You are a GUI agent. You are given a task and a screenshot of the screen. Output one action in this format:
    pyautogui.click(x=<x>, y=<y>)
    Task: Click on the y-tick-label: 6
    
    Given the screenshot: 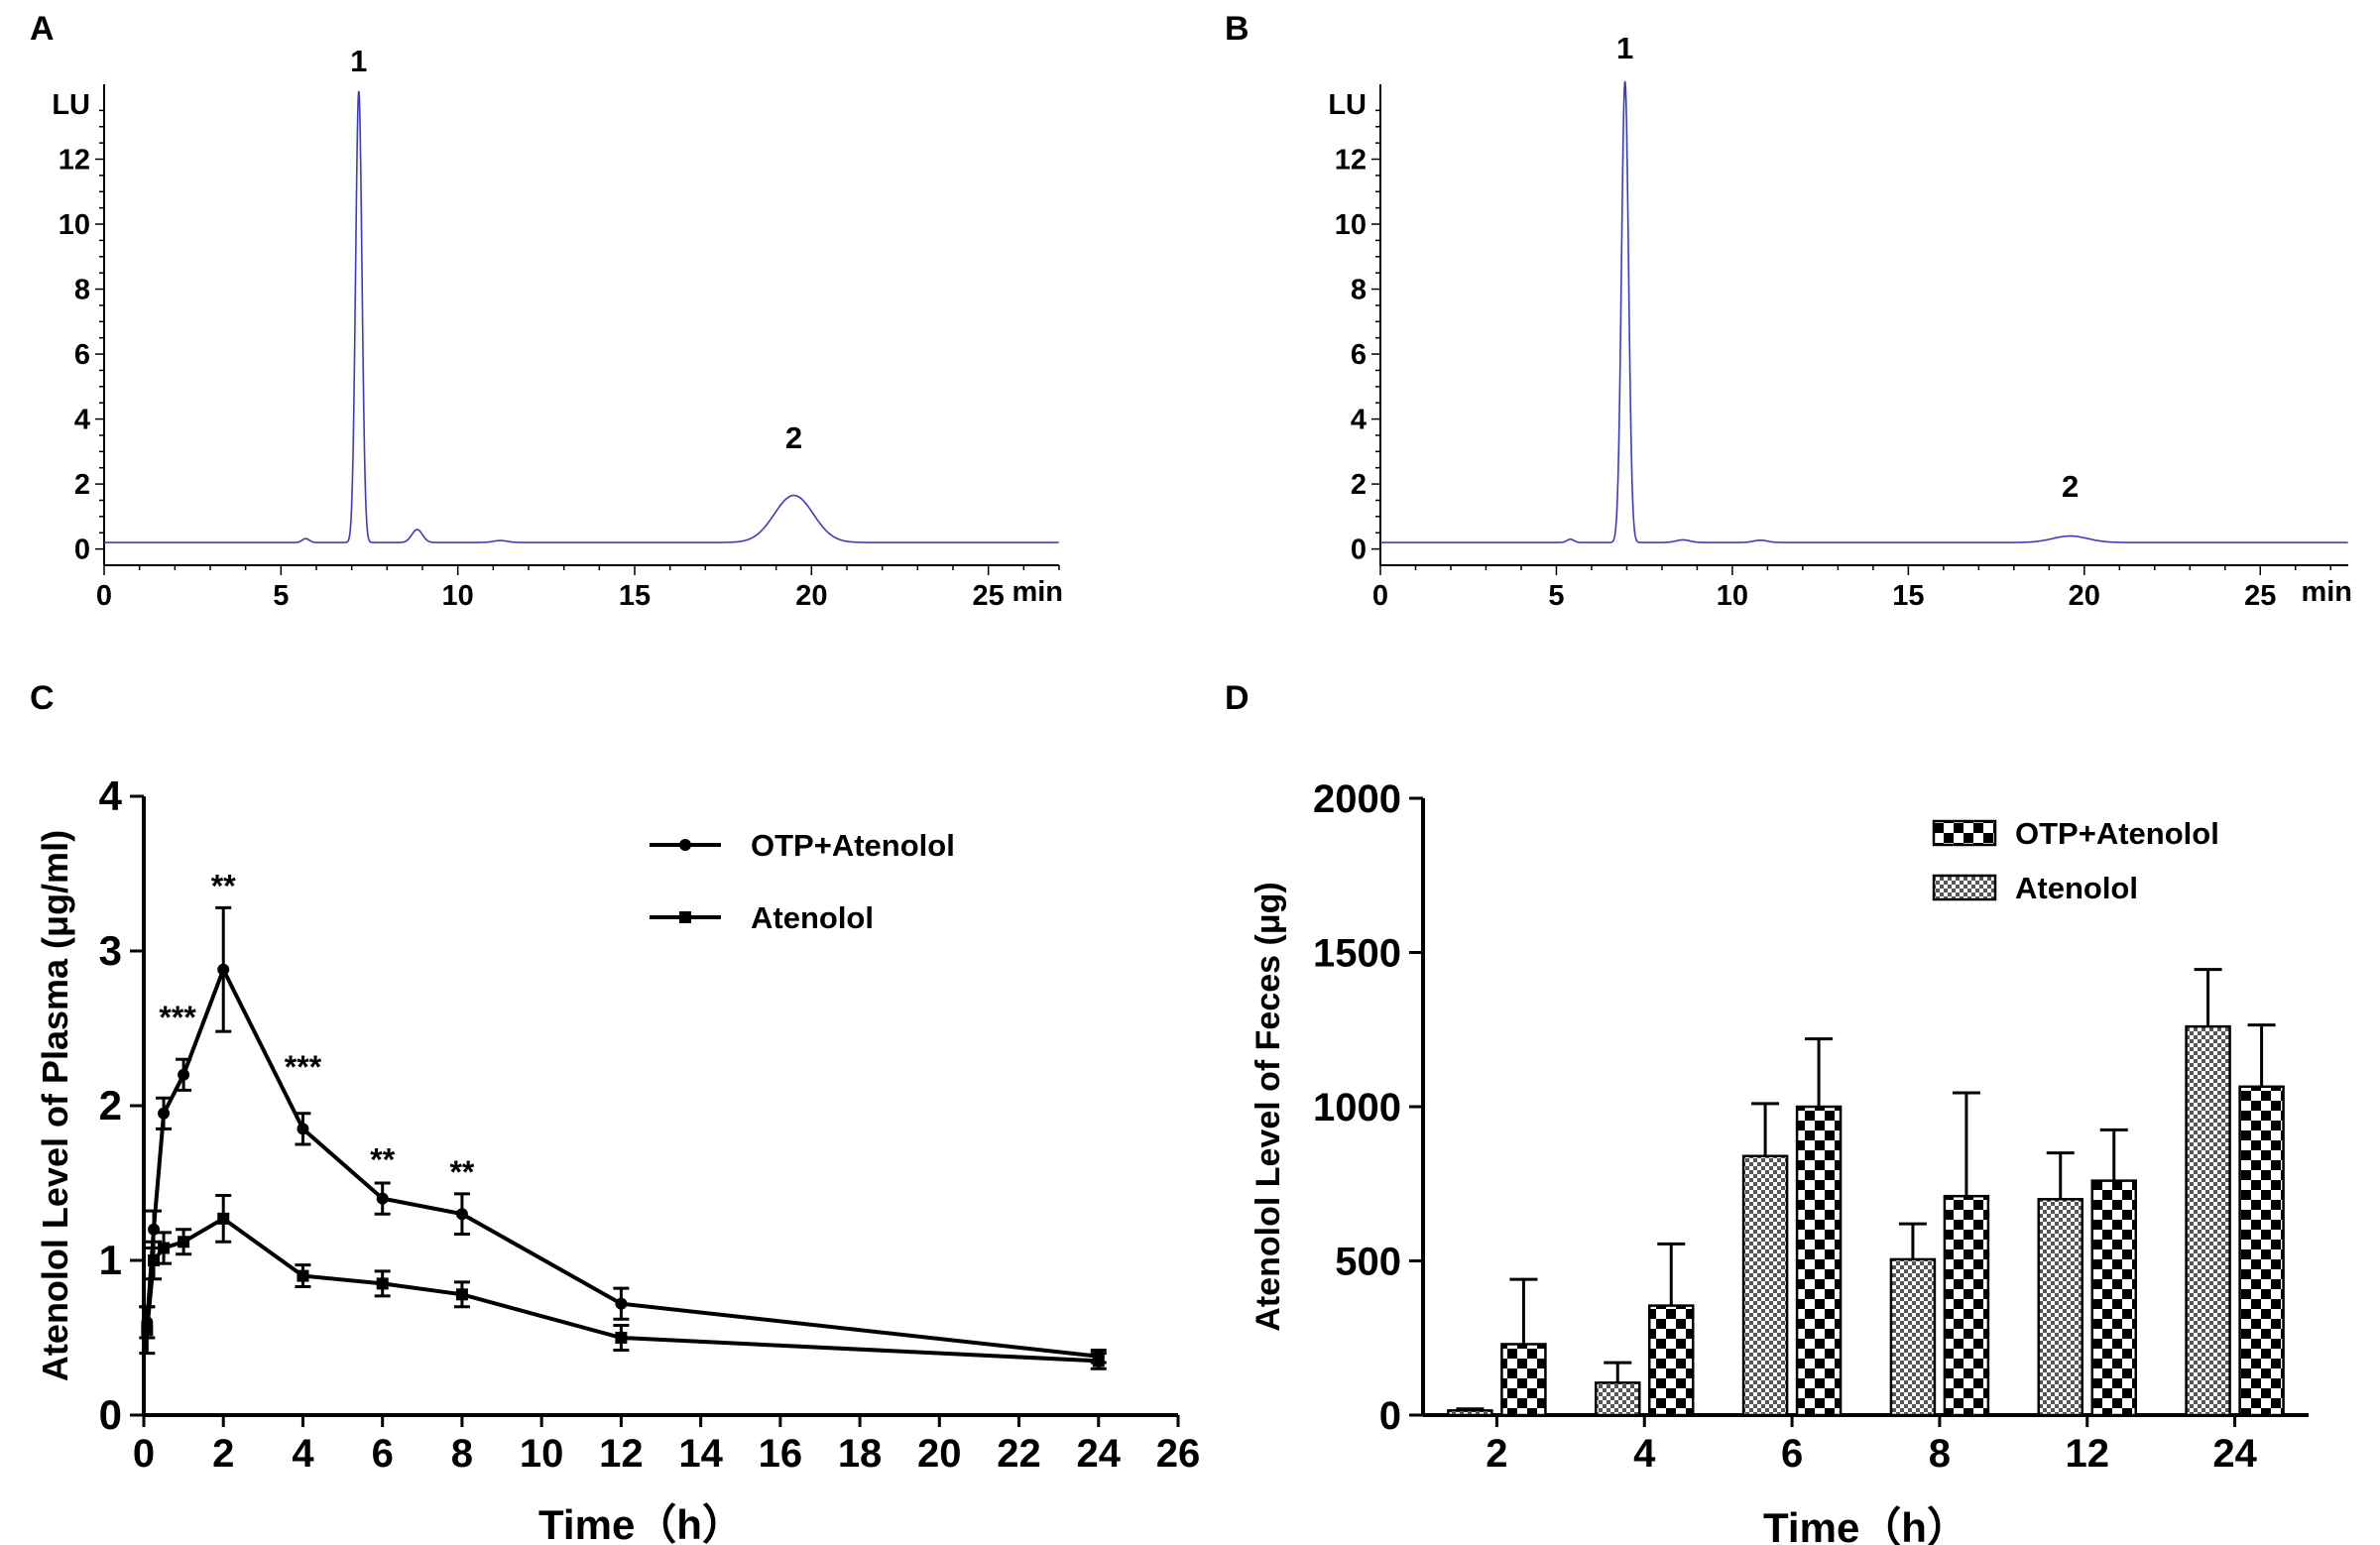 What is the action you would take?
    pyautogui.click(x=82, y=355)
    